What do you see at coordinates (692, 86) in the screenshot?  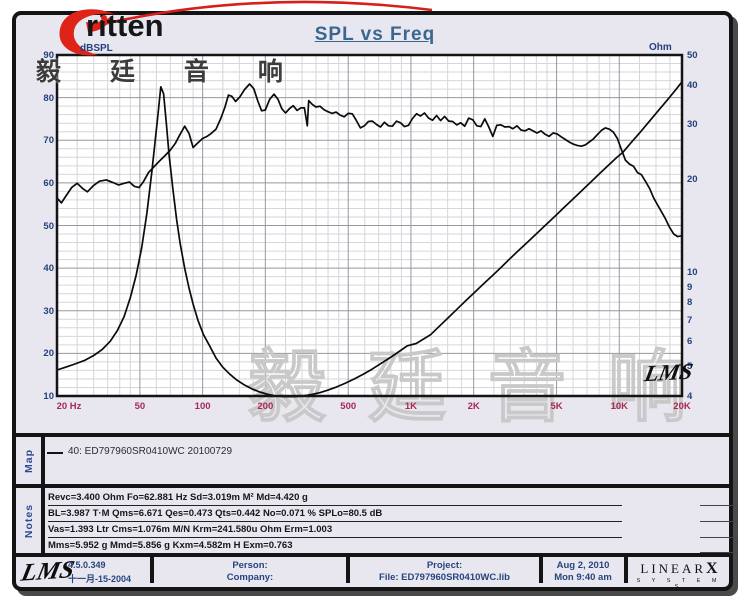 I see `y-right-tick: 40` at bounding box center [692, 86].